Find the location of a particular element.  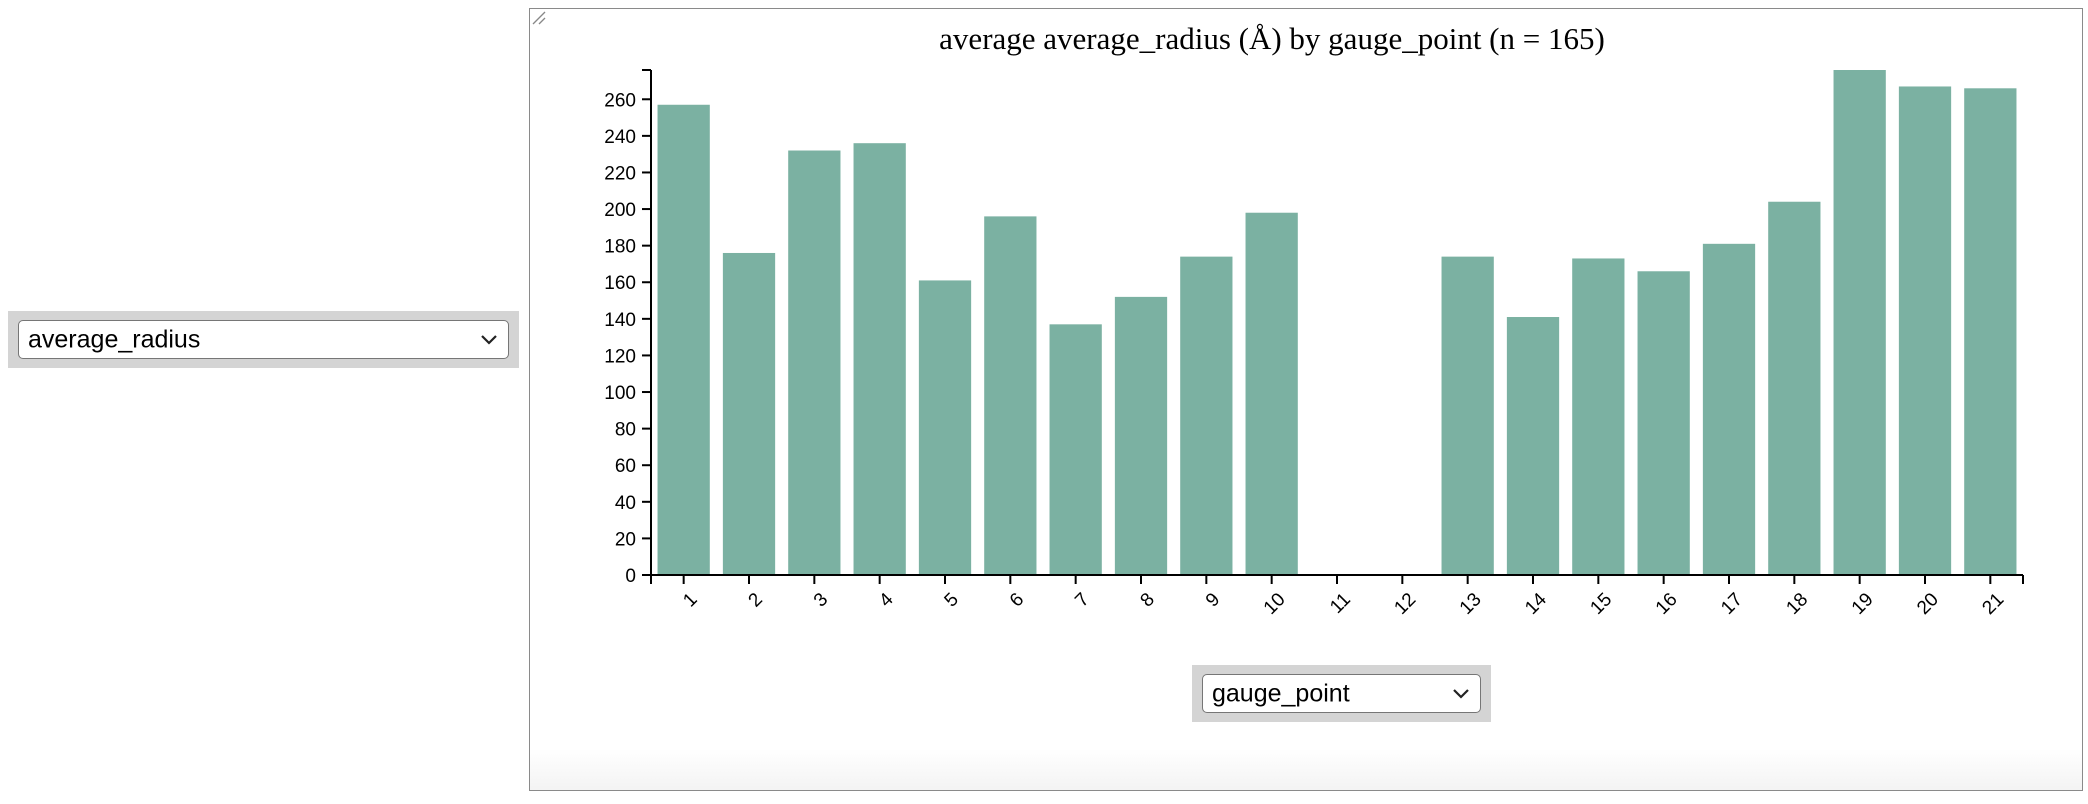

y-tick-label: 0 is located at coordinates (630, 576).